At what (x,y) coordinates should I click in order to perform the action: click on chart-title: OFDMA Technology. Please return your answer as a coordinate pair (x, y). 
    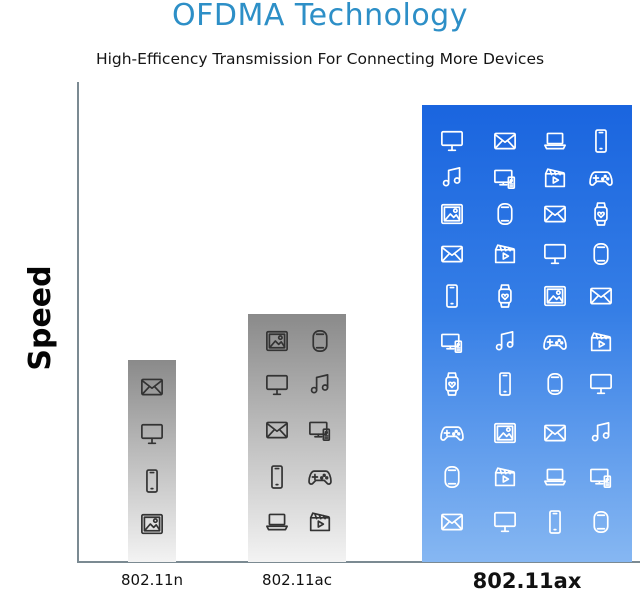
    Looking at the image, I should click on (320, 16).